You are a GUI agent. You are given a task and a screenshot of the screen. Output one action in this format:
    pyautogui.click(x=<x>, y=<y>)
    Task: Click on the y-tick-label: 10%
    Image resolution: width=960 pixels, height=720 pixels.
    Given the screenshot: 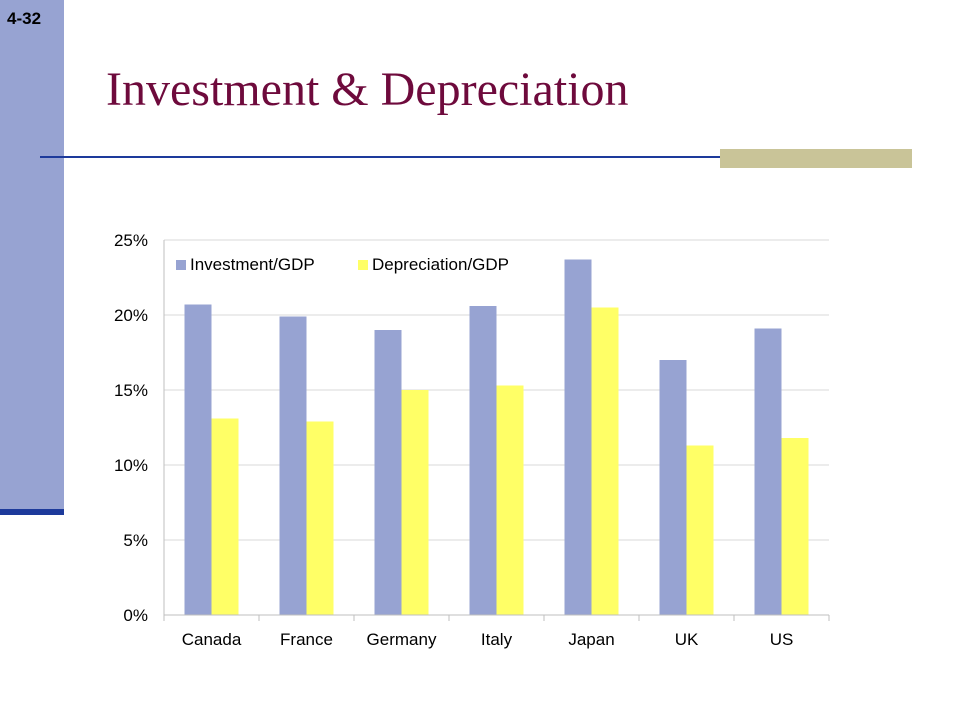 What is the action you would take?
    pyautogui.click(x=131, y=465)
    